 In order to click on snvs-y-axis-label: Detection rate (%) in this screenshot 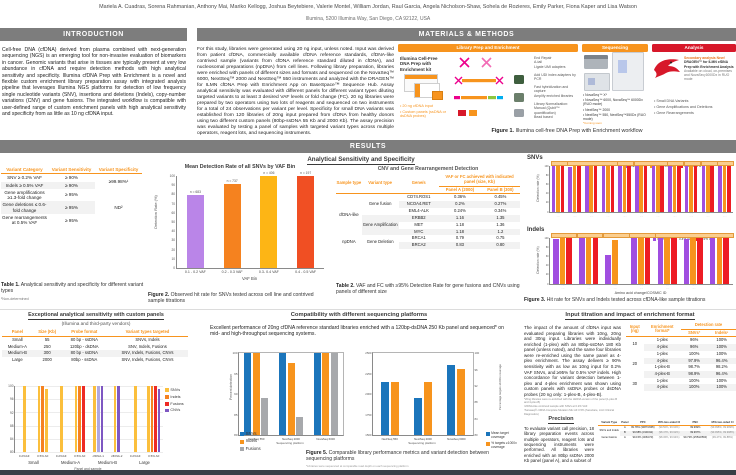, I will do `click(538, 188)`.